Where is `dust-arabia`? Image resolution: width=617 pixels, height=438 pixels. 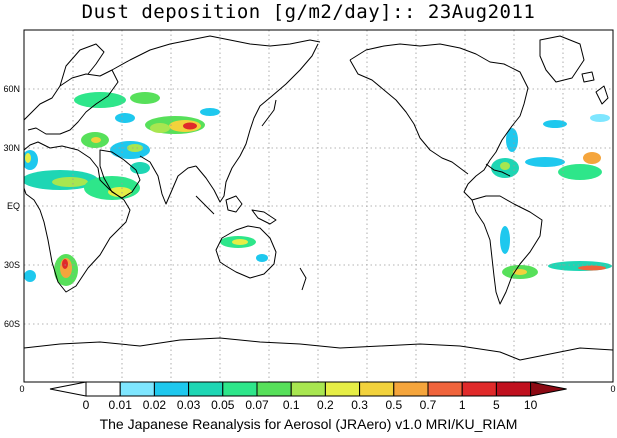 dust-arabia is located at coordinates (112, 188).